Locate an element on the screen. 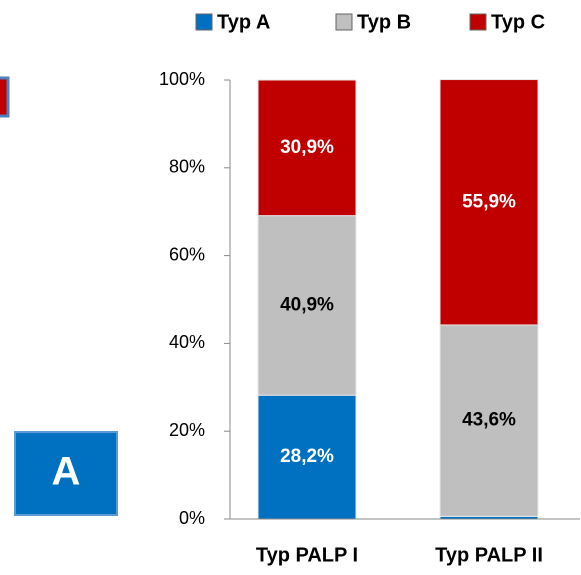 This screenshot has width=581, height=575. x-tick-label: Typ PALP II is located at coordinates (489, 555).